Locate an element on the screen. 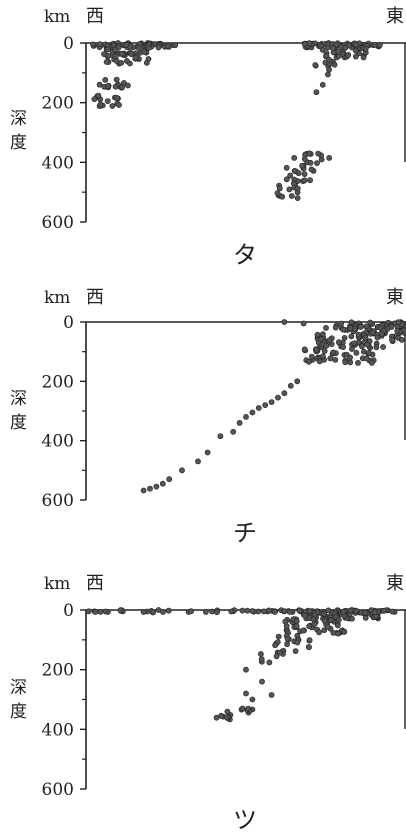  y-tick-label: 600 is located at coordinates (58, 223).